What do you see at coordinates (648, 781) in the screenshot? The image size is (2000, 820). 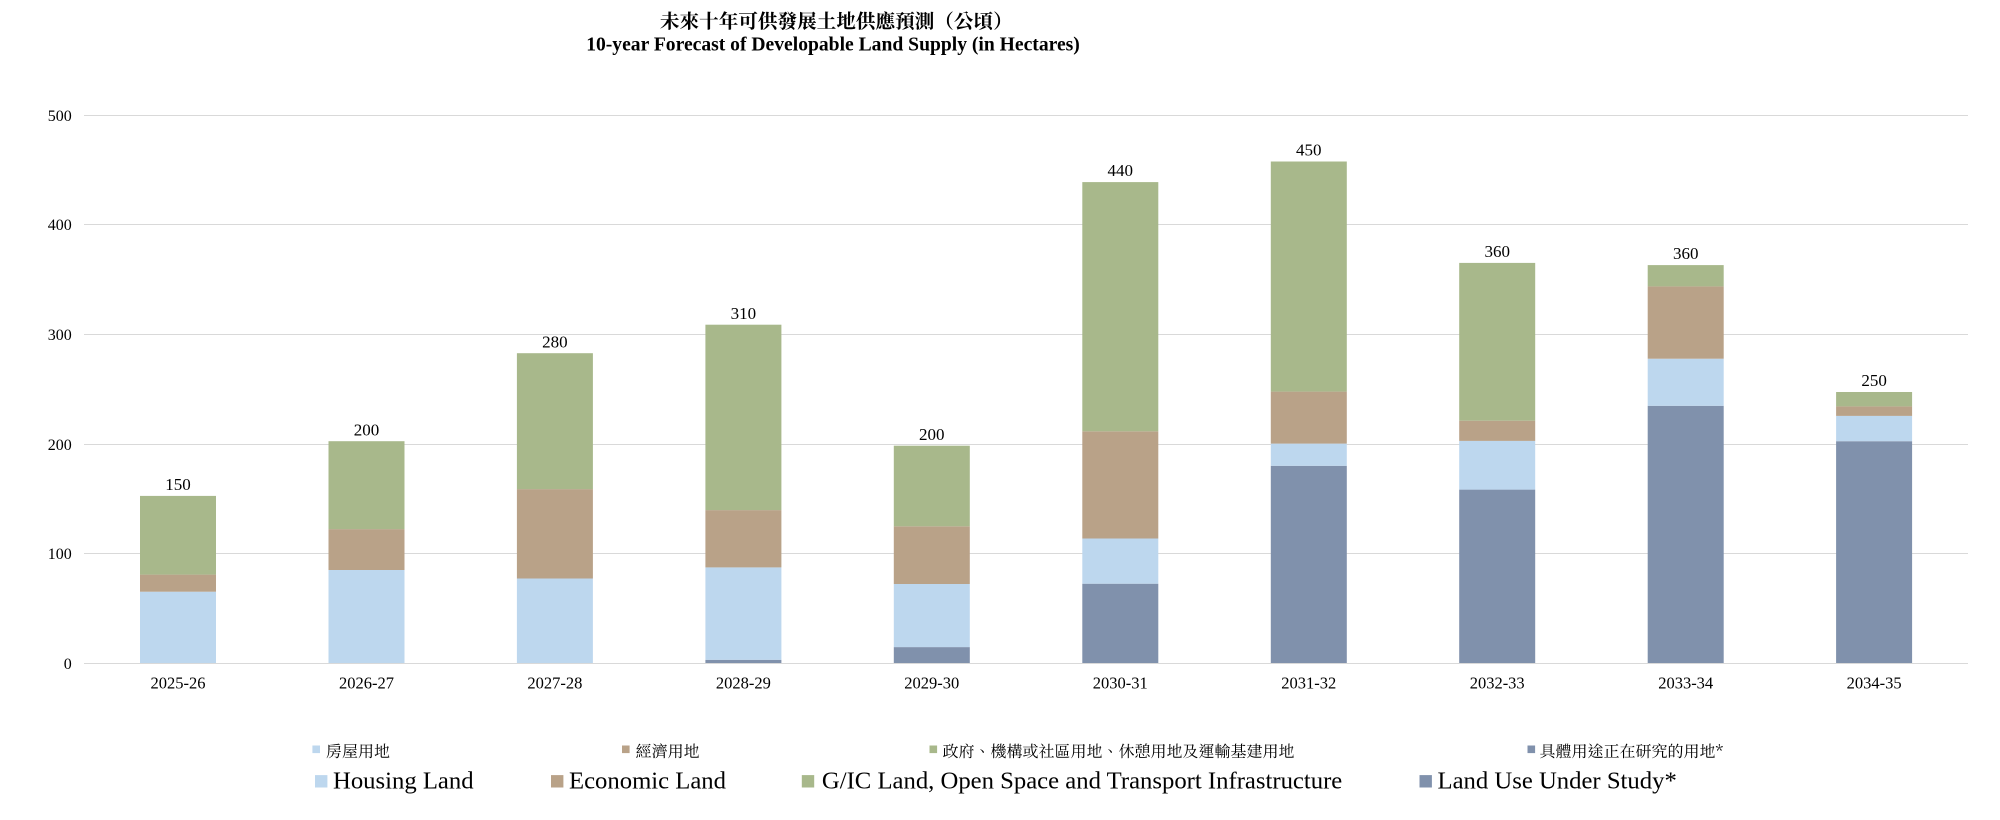 I see `svg-text: Economic Land` at bounding box center [648, 781].